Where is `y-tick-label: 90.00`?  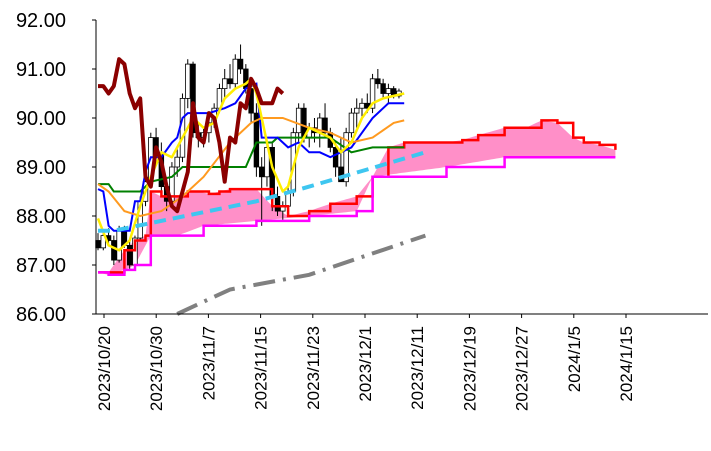 y-tick-label: 90.00 is located at coordinates (41, 119).